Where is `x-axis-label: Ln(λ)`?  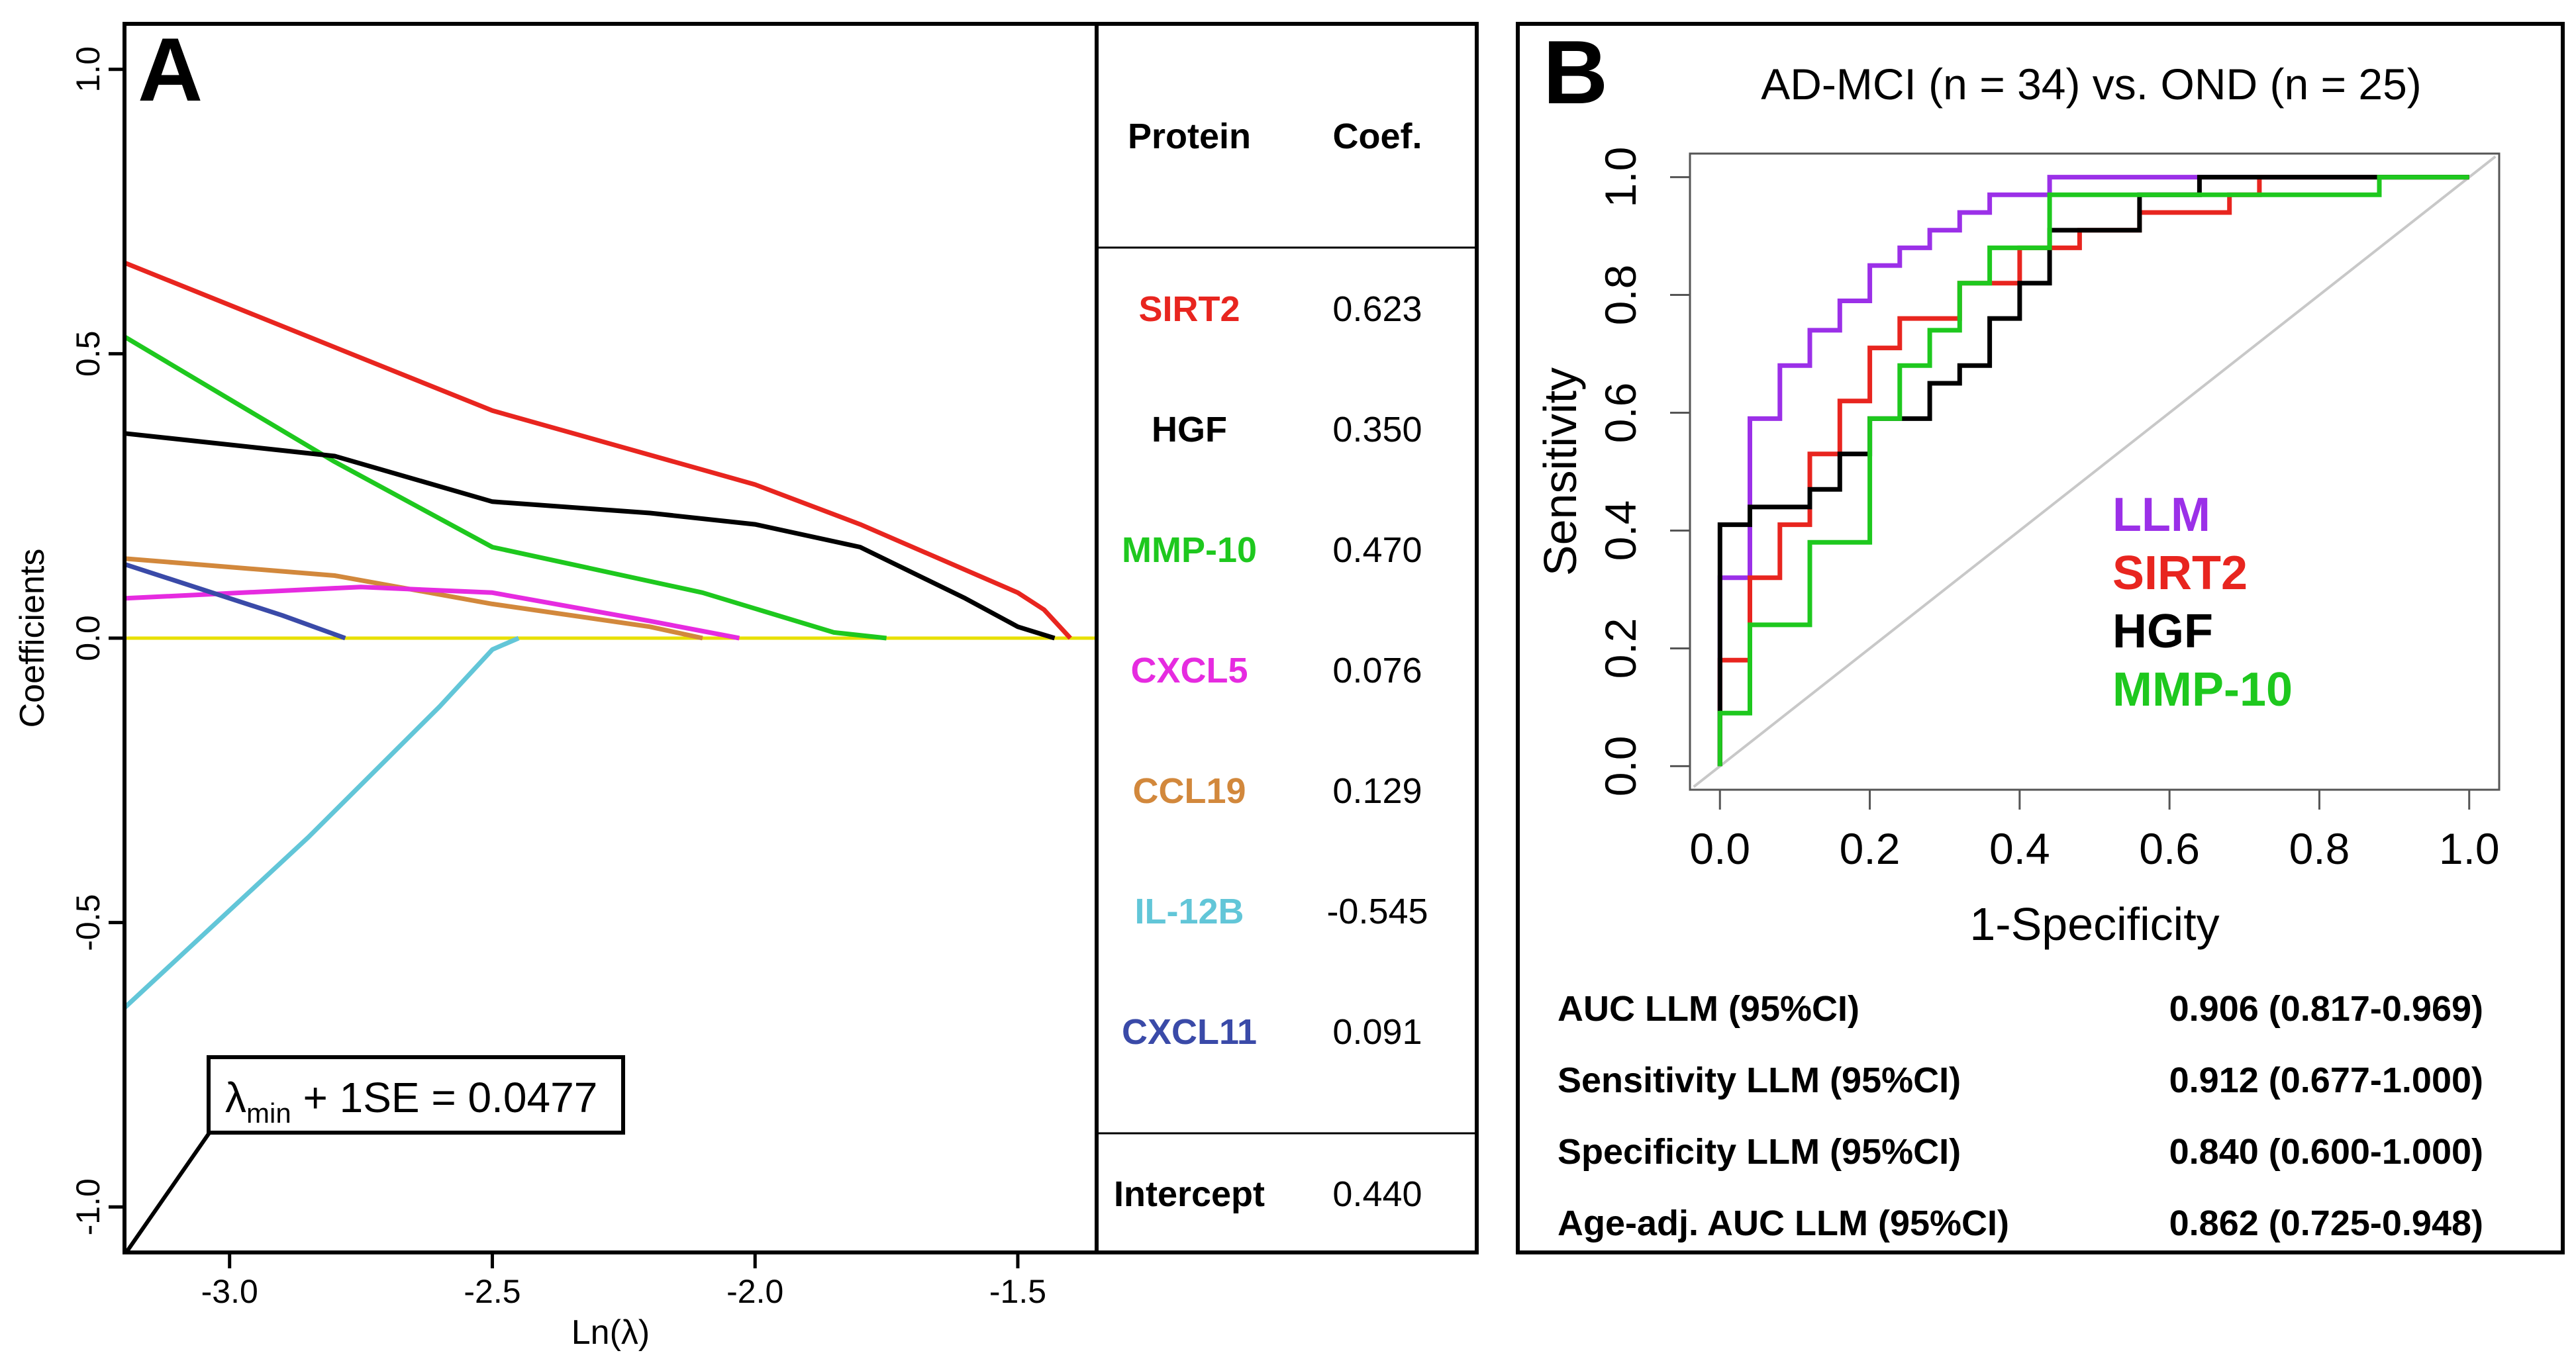
x-axis-label: Ln(λ) is located at coordinates (610, 1333).